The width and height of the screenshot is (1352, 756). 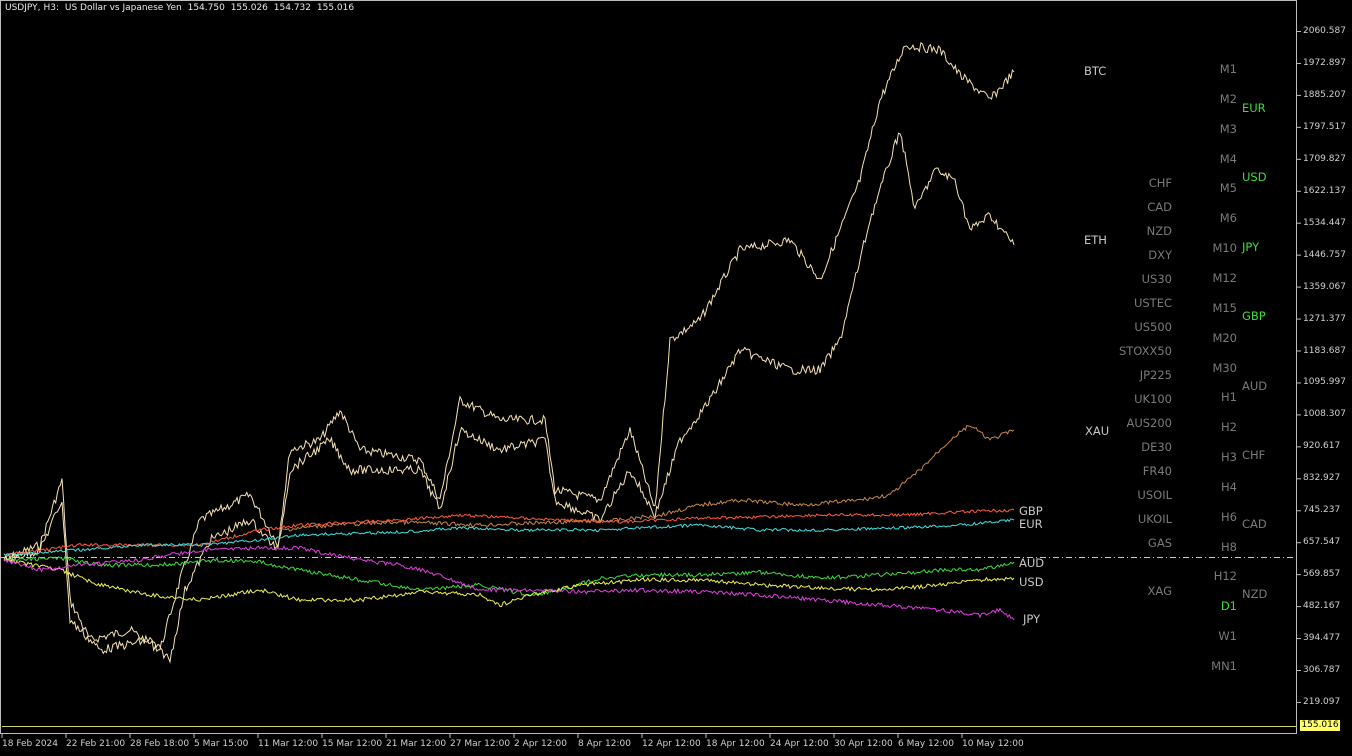 What do you see at coordinates (1160, 255) in the screenshot?
I see `symbol-button-dxy: DXY` at bounding box center [1160, 255].